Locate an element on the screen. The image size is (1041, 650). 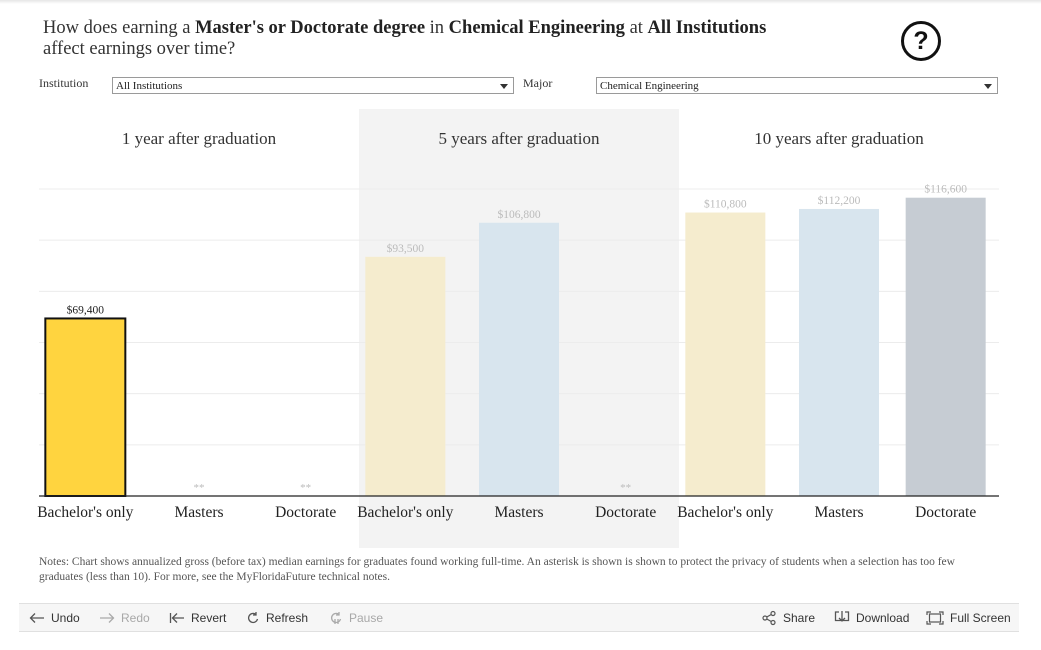
pause-icon is located at coordinates (336, 618).